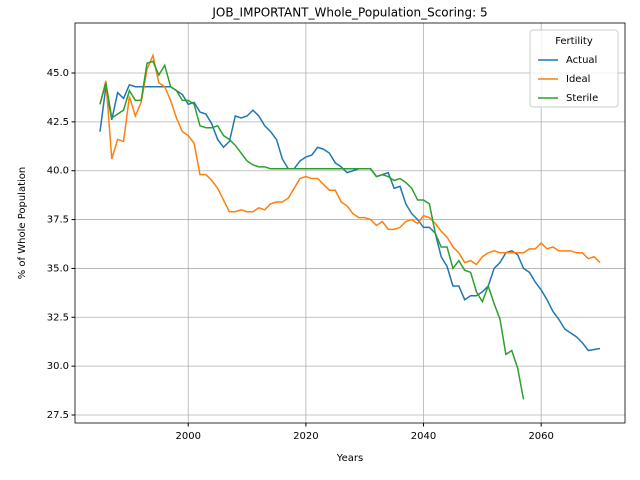  Describe the element at coordinates (58, 220) in the screenshot. I see `y-tick-label: 37.5` at that location.